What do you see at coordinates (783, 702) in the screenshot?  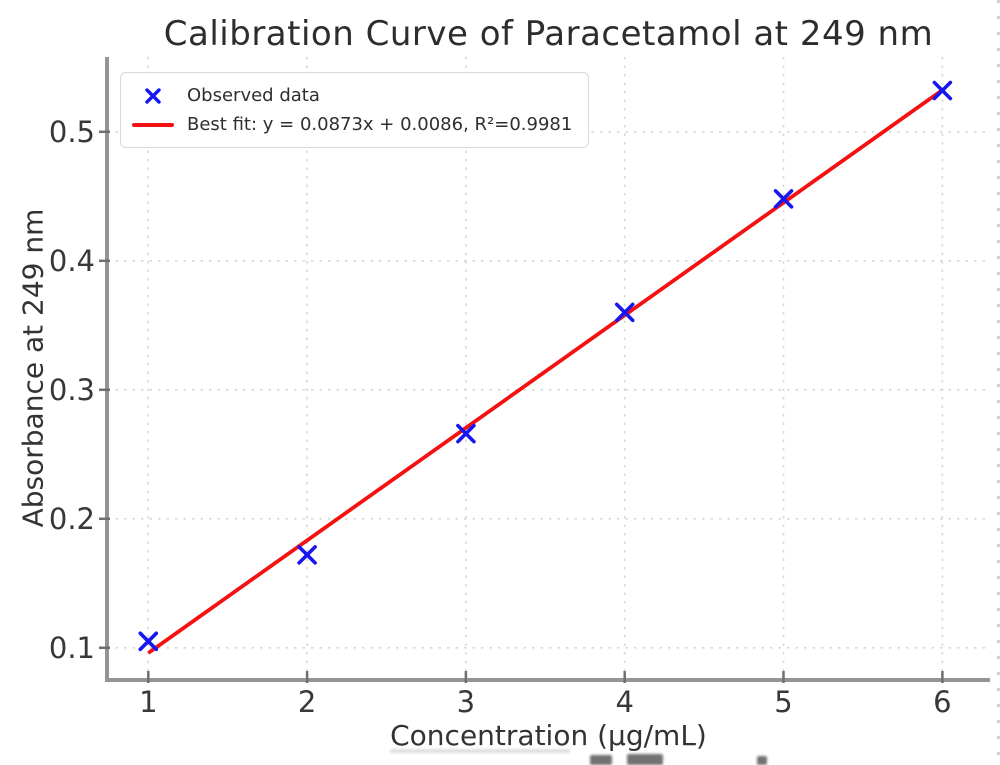 I see `x-tick-label: 5` at bounding box center [783, 702].